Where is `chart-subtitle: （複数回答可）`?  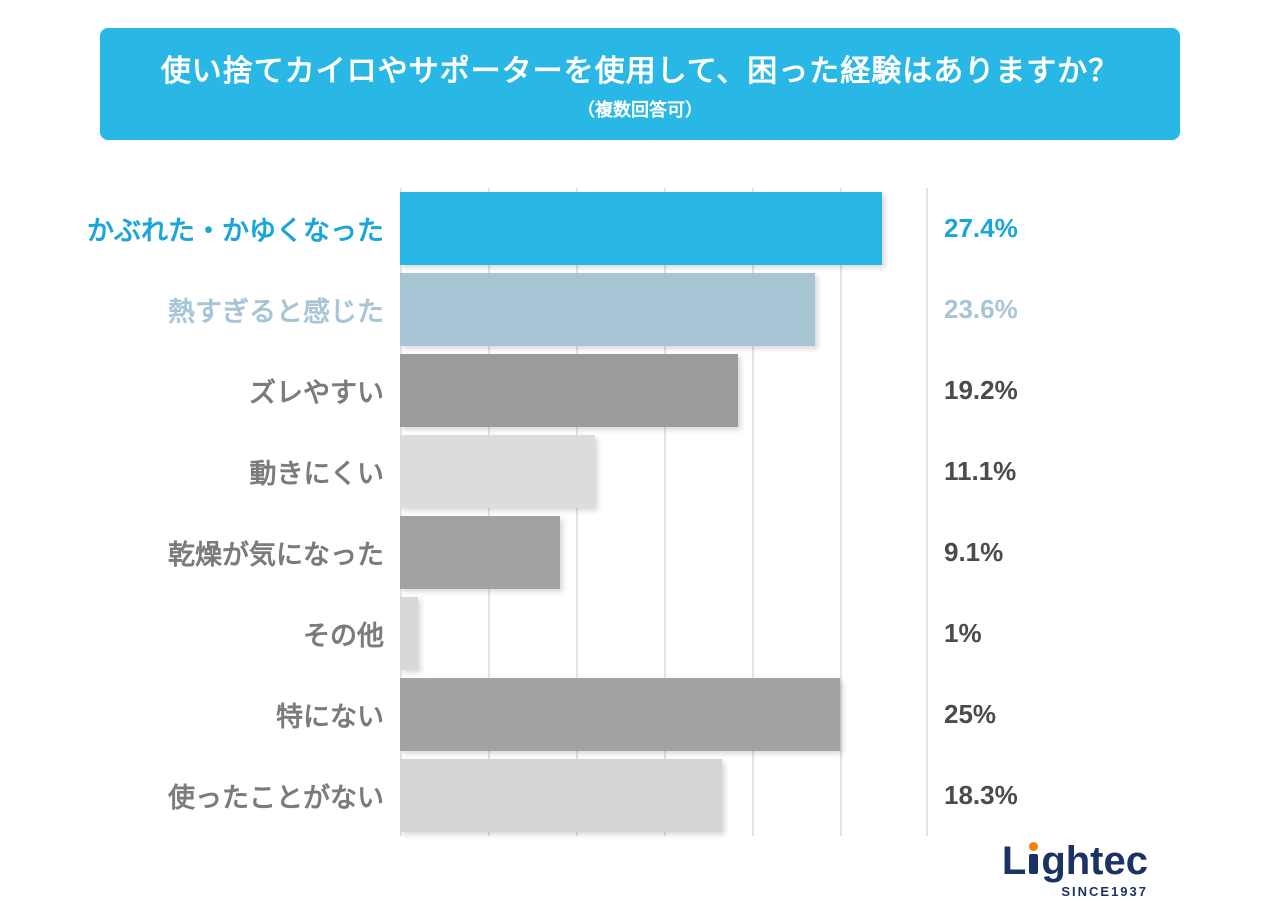
chart-subtitle: （複数回答可） is located at coordinates (640, 110).